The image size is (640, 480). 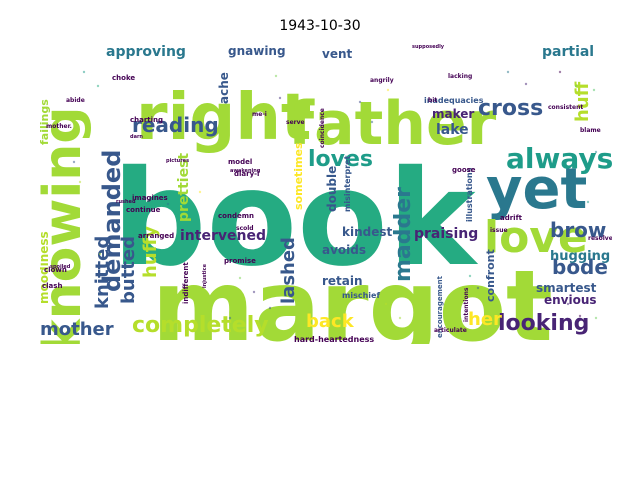 I want to click on word-lashed: lashed, so click(x=288, y=270).